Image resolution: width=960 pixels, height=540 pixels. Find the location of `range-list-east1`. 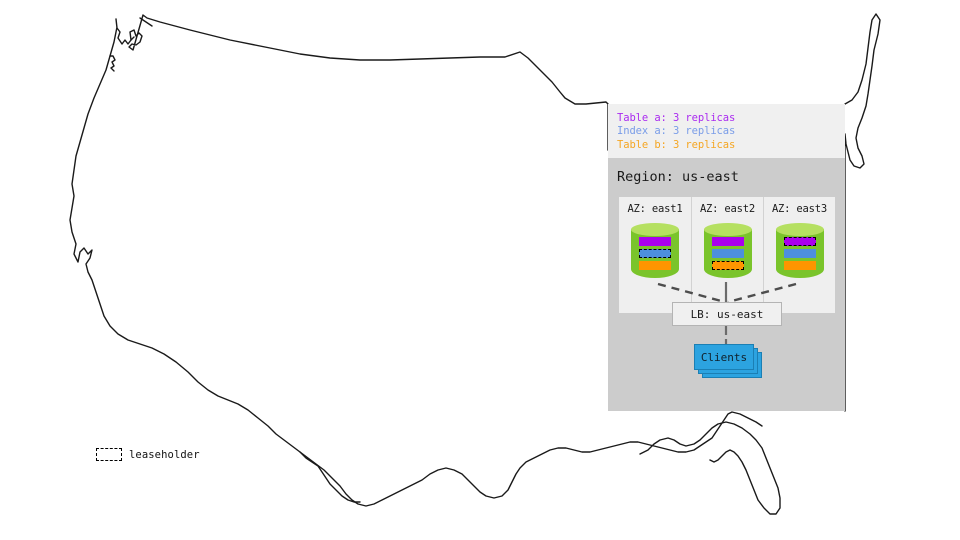

range-list-east1 is located at coordinates (655, 253).